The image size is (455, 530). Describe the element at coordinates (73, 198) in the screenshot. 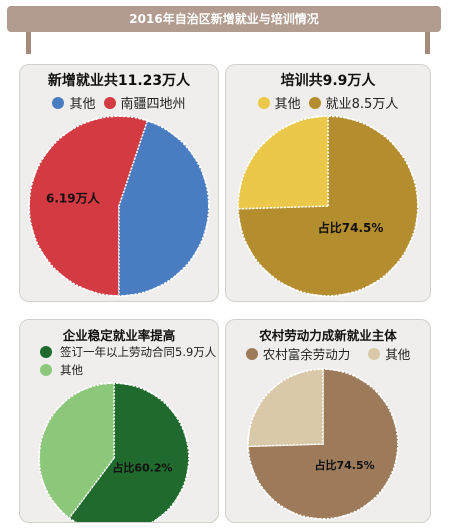

I see `pie-data-label: 6.19万人` at that location.